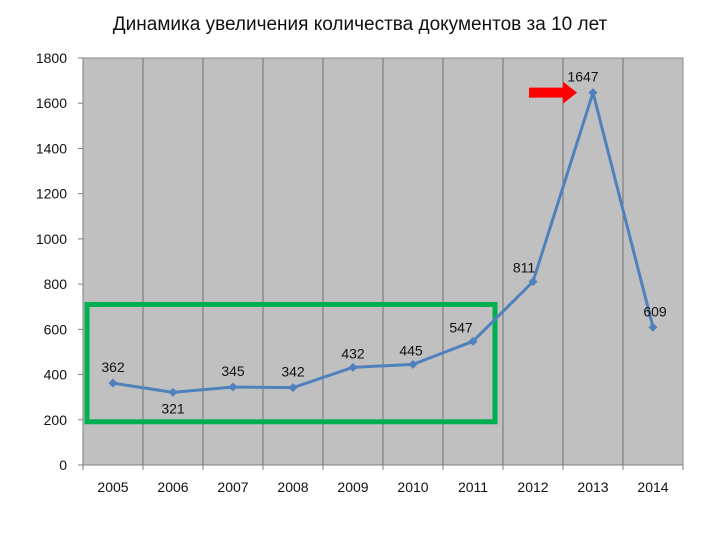  What do you see at coordinates (51, 239) in the screenshot?
I see `y-tick-label: 1000` at bounding box center [51, 239].